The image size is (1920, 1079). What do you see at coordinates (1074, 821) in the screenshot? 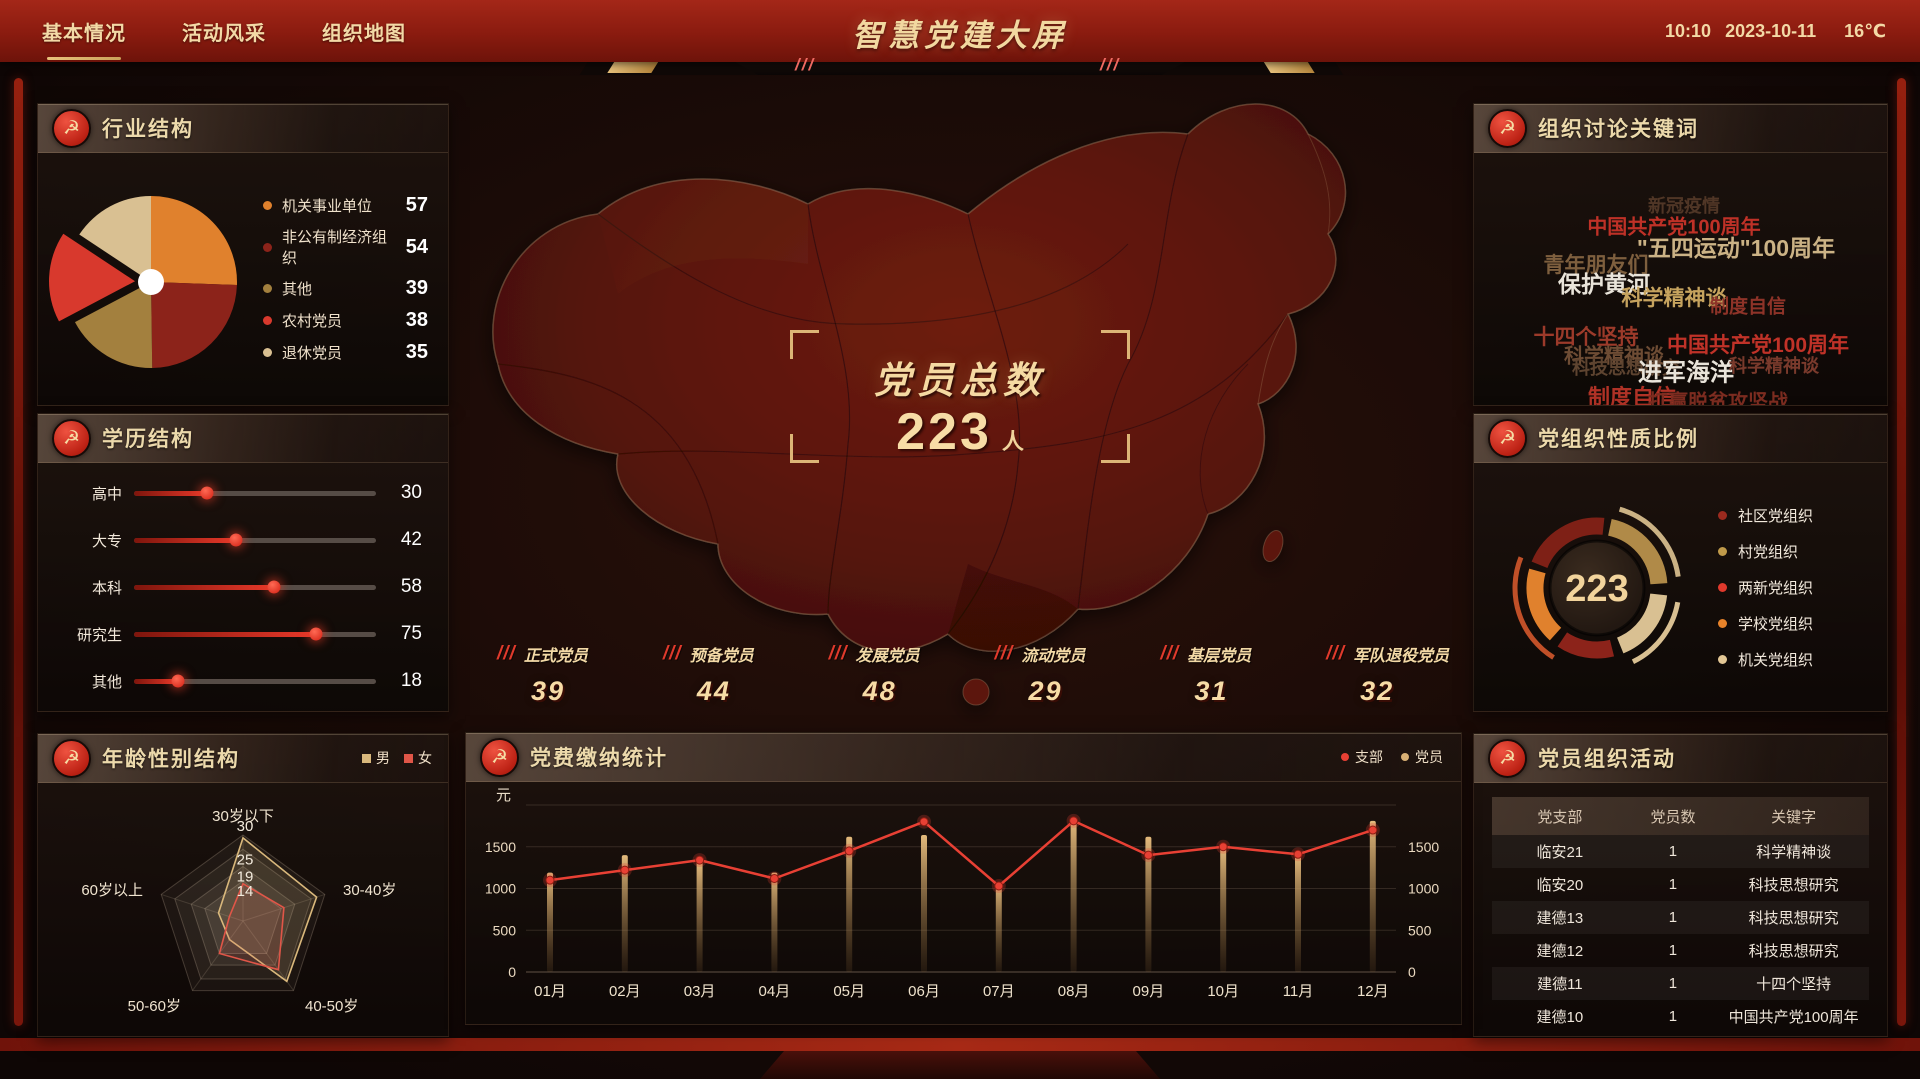
I see `line-point-08月` at bounding box center [1074, 821].